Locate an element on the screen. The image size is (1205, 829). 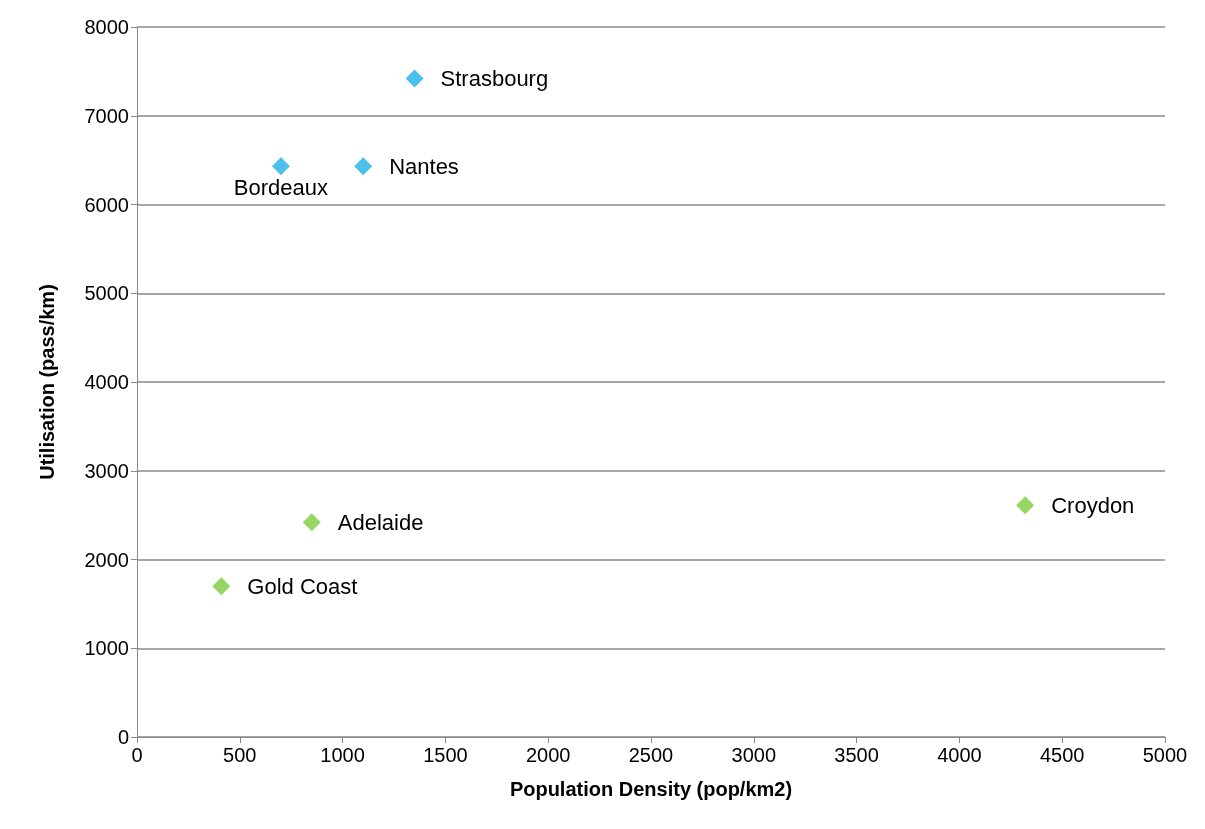
annotation: Gold Coast is located at coordinates (302, 586).